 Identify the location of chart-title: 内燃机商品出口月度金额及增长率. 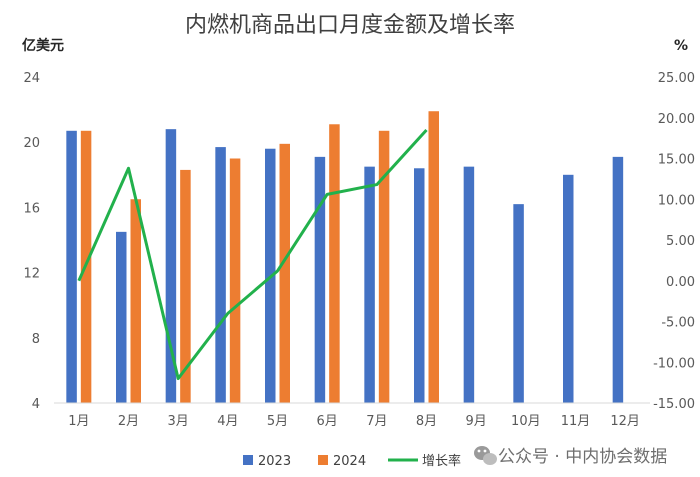
(350, 25).